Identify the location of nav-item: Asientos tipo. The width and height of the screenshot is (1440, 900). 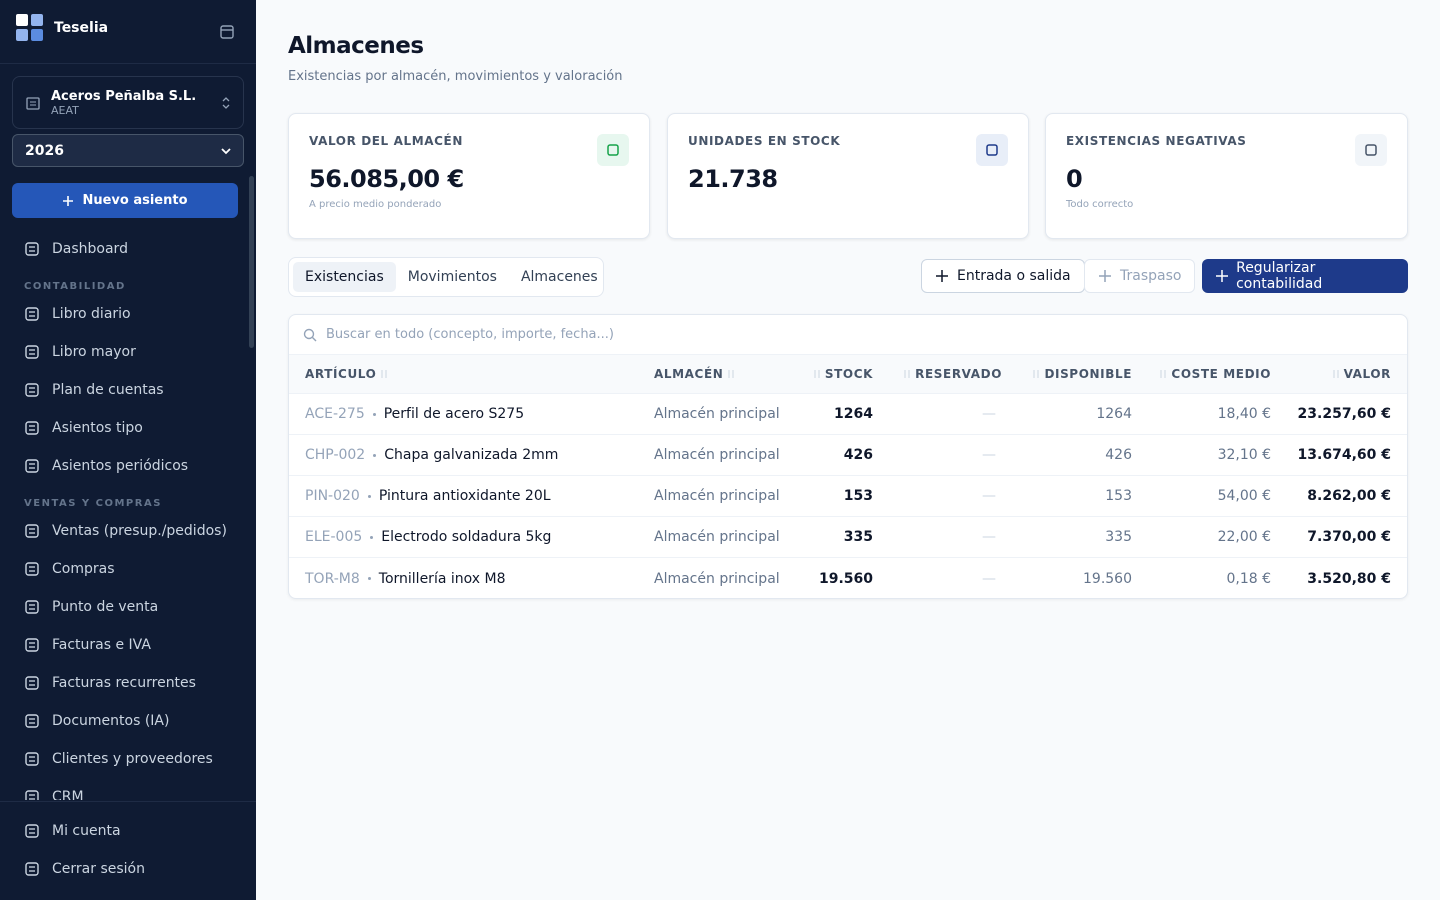
(128, 428).